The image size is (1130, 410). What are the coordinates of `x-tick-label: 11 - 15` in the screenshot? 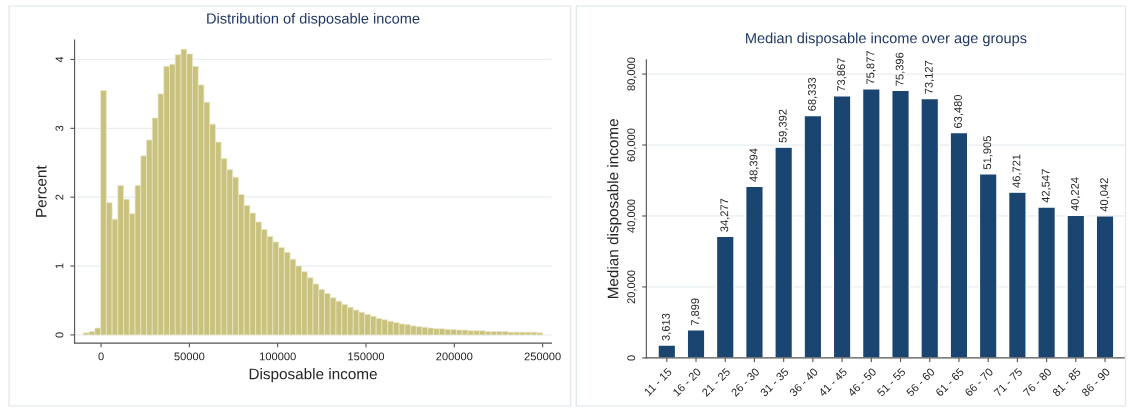 It's located at (658, 382).